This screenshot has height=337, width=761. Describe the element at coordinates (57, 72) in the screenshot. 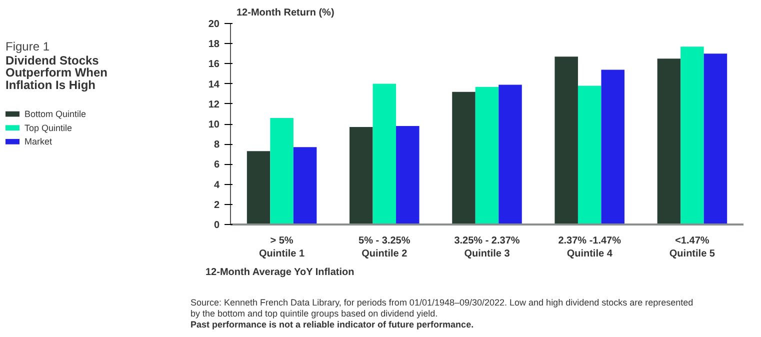

I see `text: Dividend Stocks Outperform When Inflation Is High` at that location.